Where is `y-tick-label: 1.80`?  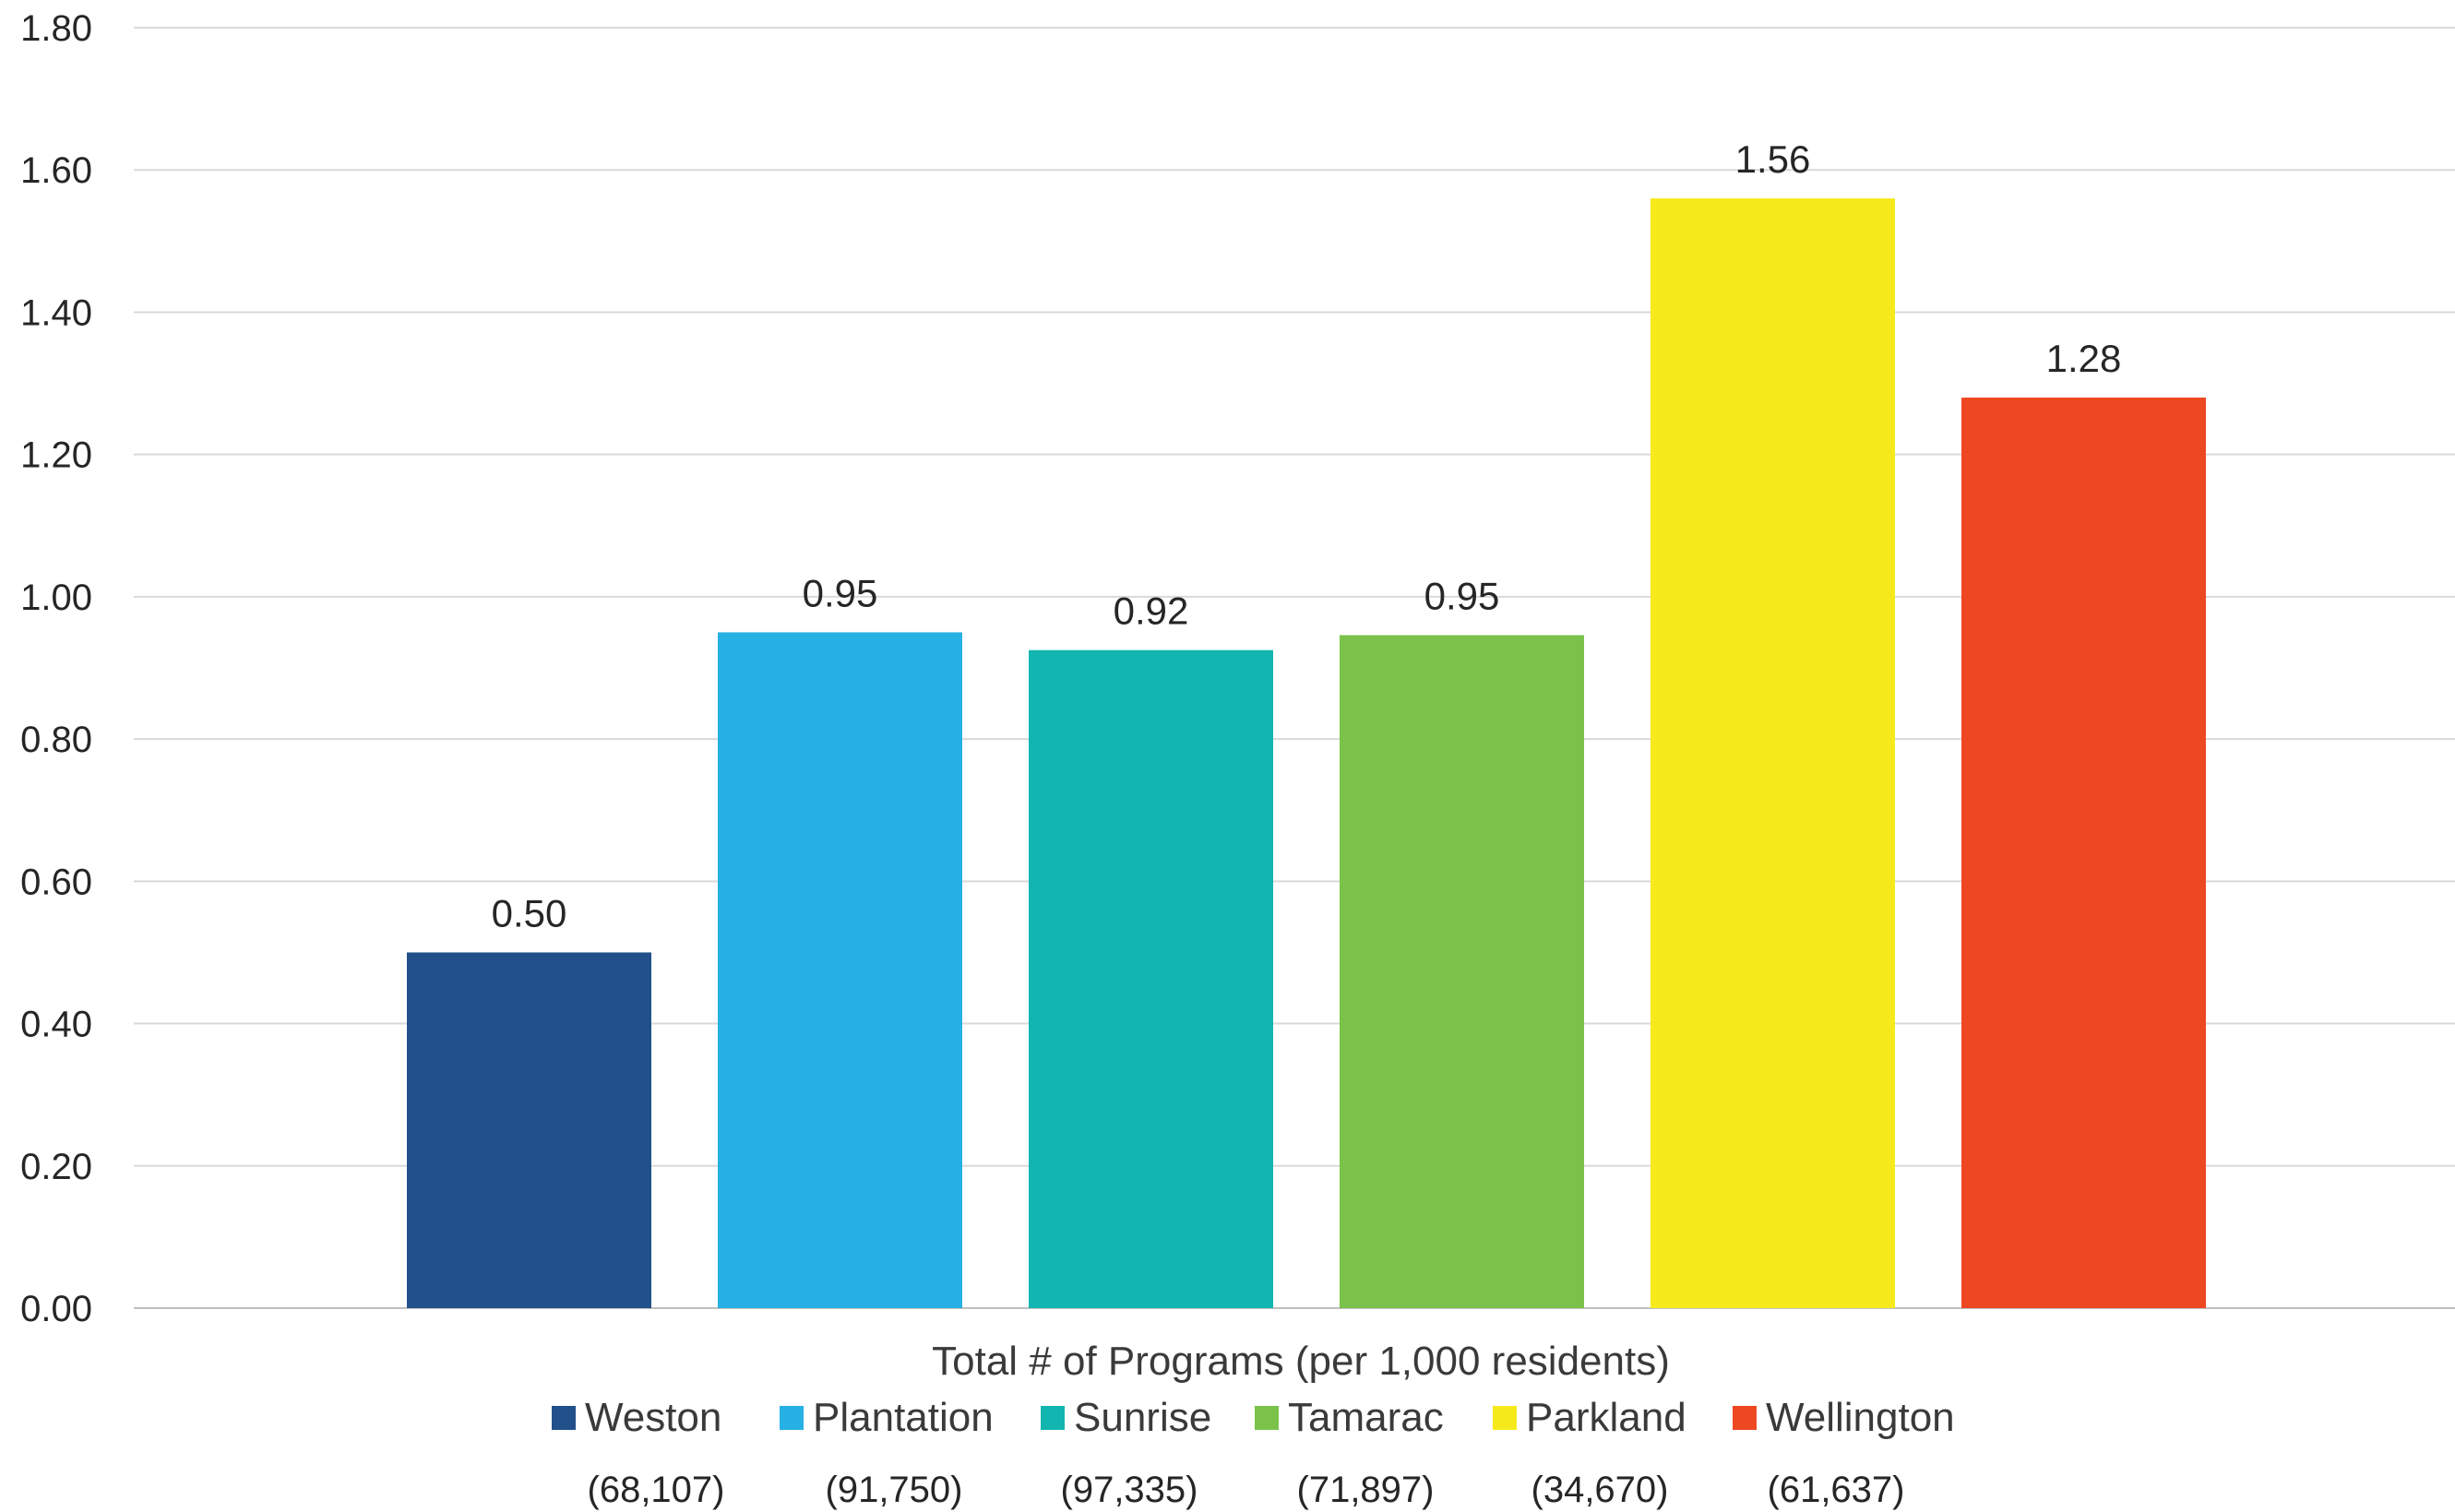
y-tick-label: 1.80 is located at coordinates (56, 28).